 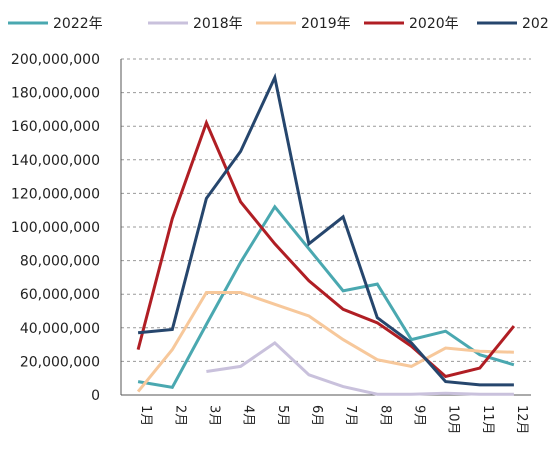 I want to click on y-tick-label: 100,000,000, so click(x=55, y=228).